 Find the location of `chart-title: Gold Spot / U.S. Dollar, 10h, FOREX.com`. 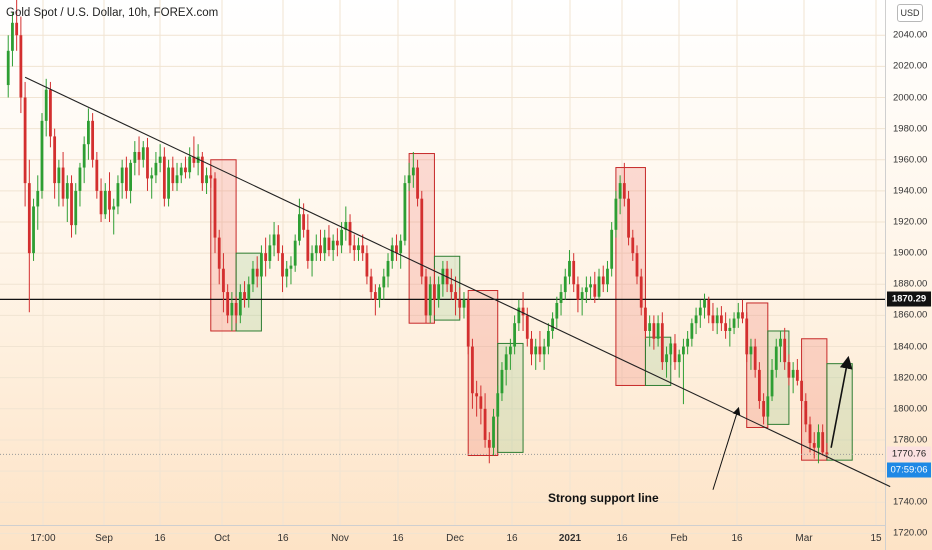

chart-title: Gold Spot / U.S. Dollar, 10h, FOREX.com is located at coordinates (112, 13).